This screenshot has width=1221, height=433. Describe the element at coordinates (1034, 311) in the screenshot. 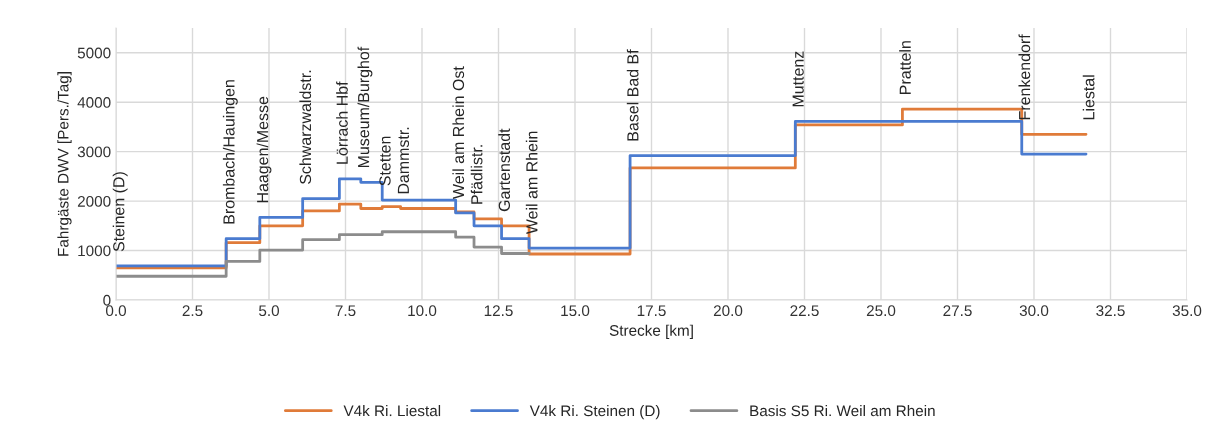

I see `x-tick-label: 30.0` at that location.